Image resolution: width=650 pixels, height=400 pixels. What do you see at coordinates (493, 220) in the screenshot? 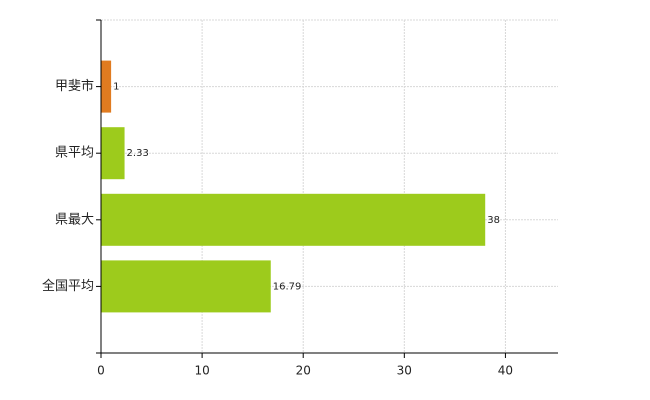
I see `value-label: 38` at bounding box center [493, 220].